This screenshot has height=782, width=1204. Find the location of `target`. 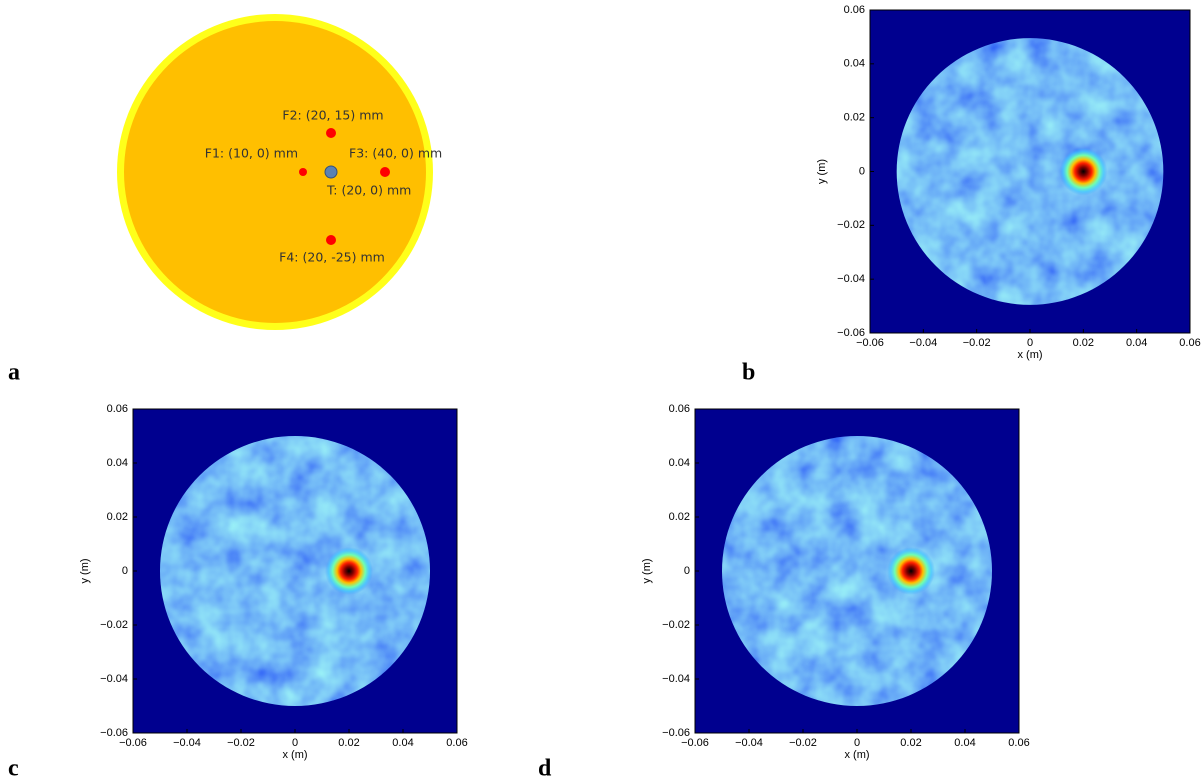

target is located at coordinates (331, 172).